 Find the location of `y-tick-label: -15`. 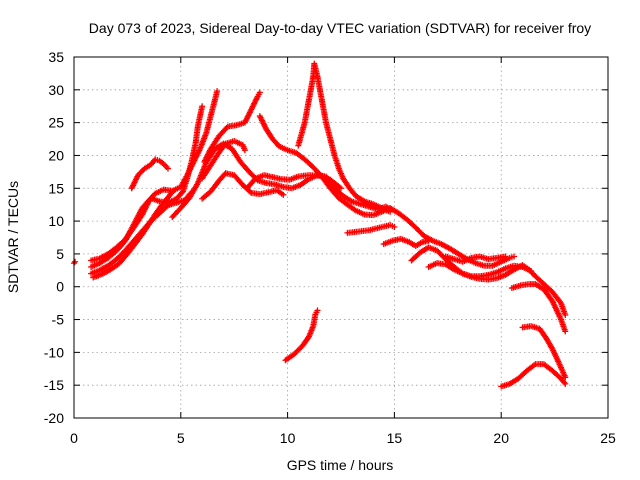

y-tick-label: -15 is located at coordinates (54, 385).